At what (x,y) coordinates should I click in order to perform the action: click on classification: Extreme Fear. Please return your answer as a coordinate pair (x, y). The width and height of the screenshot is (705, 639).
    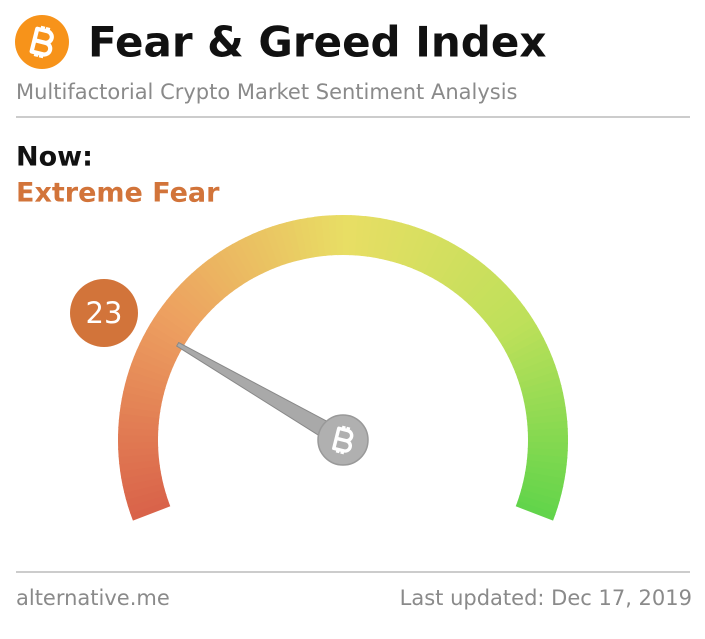
    Looking at the image, I should click on (118, 193).